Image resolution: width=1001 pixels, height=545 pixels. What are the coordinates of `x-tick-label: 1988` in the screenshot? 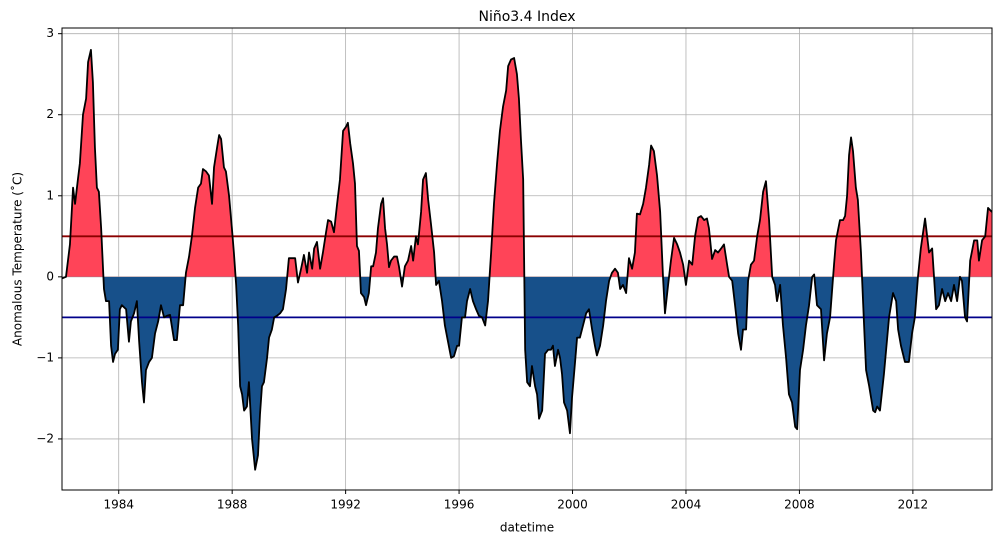 It's located at (232, 505).